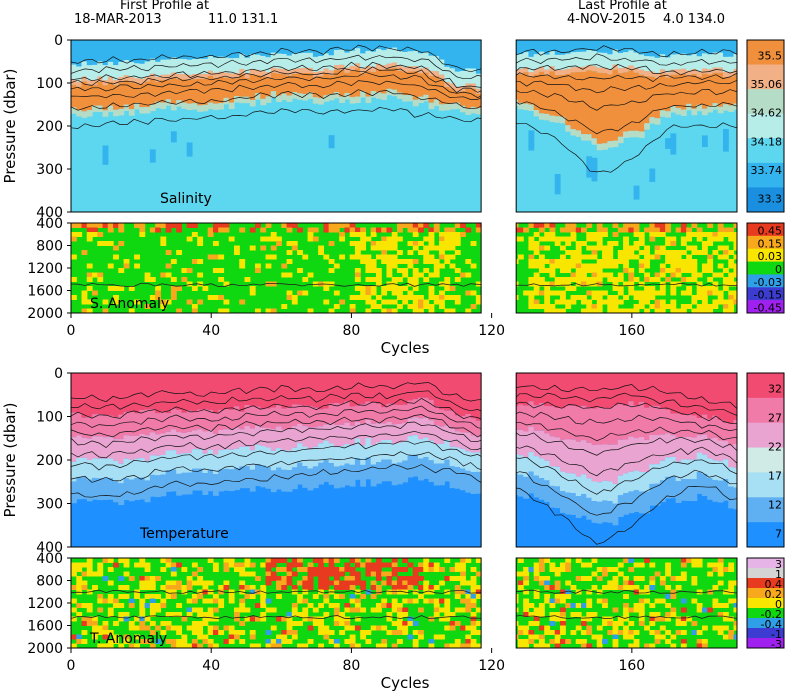  Describe the element at coordinates (58, 41) in the screenshot. I see `ytick-label: 0` at that location.